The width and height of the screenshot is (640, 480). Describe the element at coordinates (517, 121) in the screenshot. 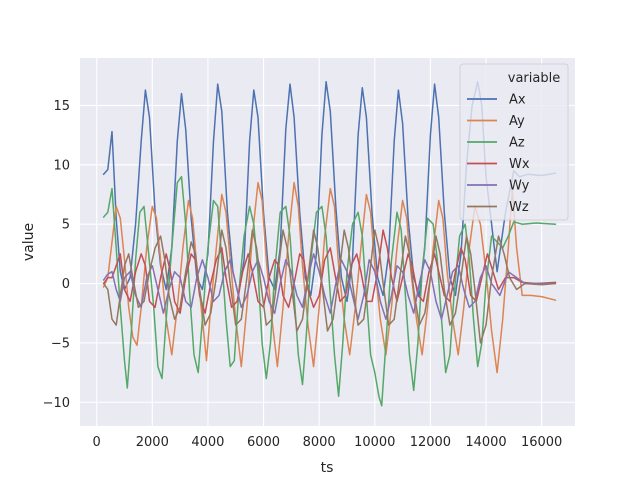

I see `legend-label-ay: Ay` at that location.